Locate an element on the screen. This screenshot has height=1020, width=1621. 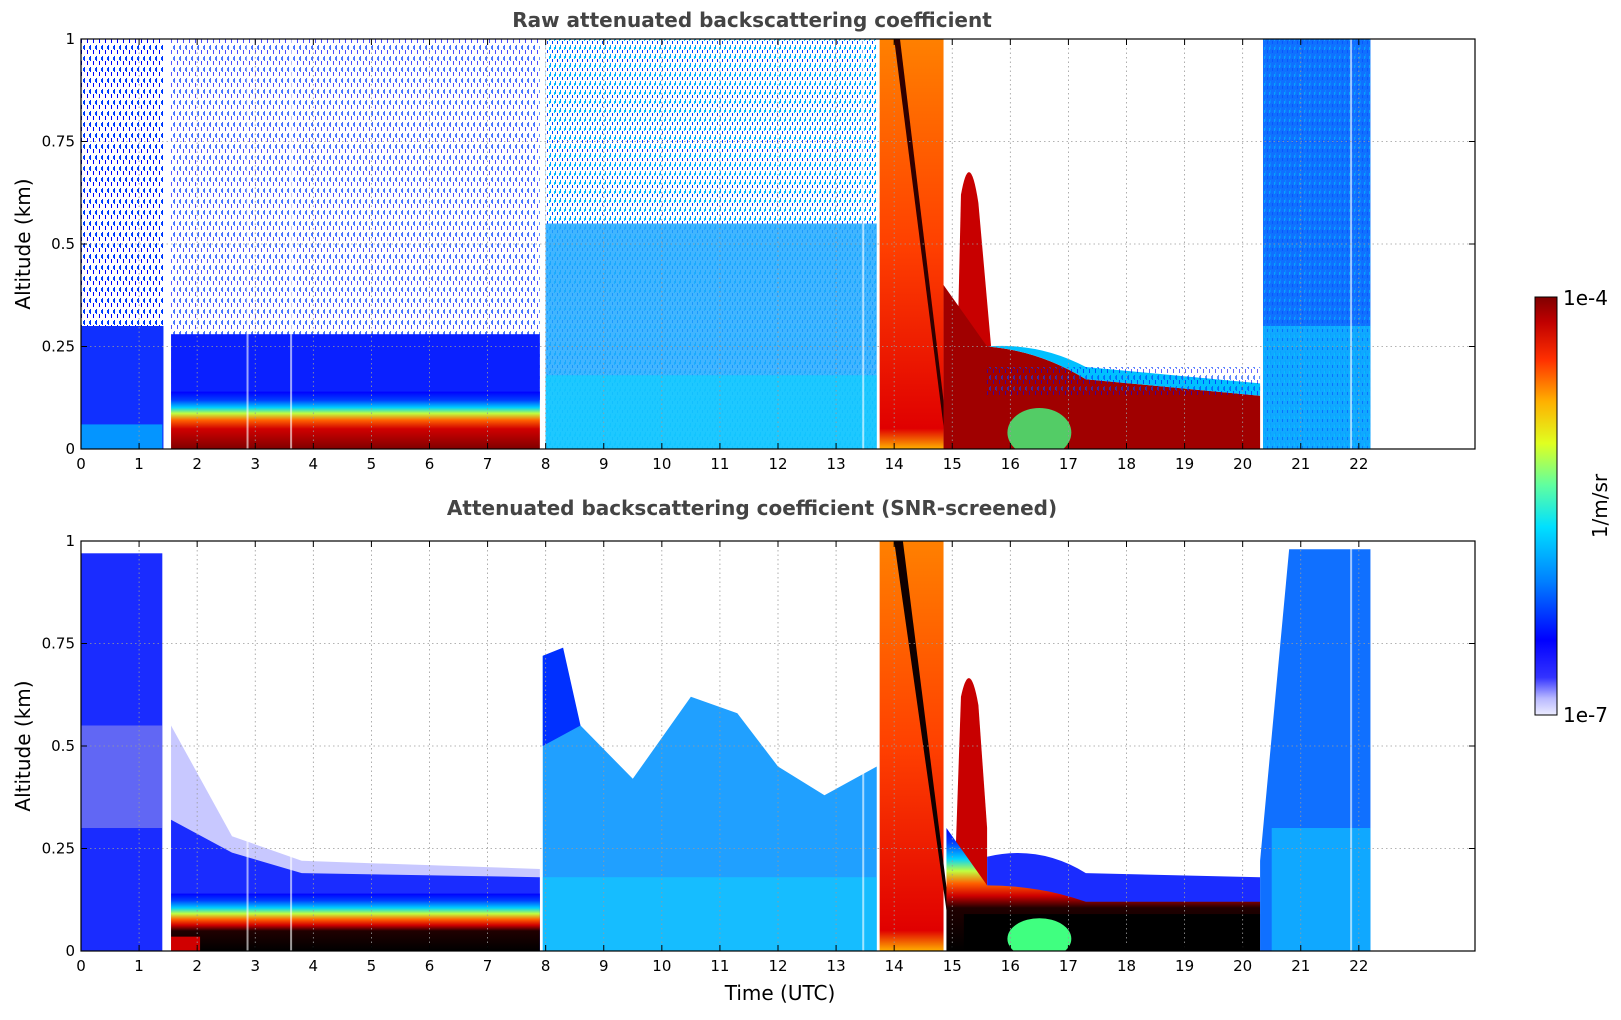
colorbar: 1e-4 1e-7 1/m/sr is located at coordinates (1573, 506).